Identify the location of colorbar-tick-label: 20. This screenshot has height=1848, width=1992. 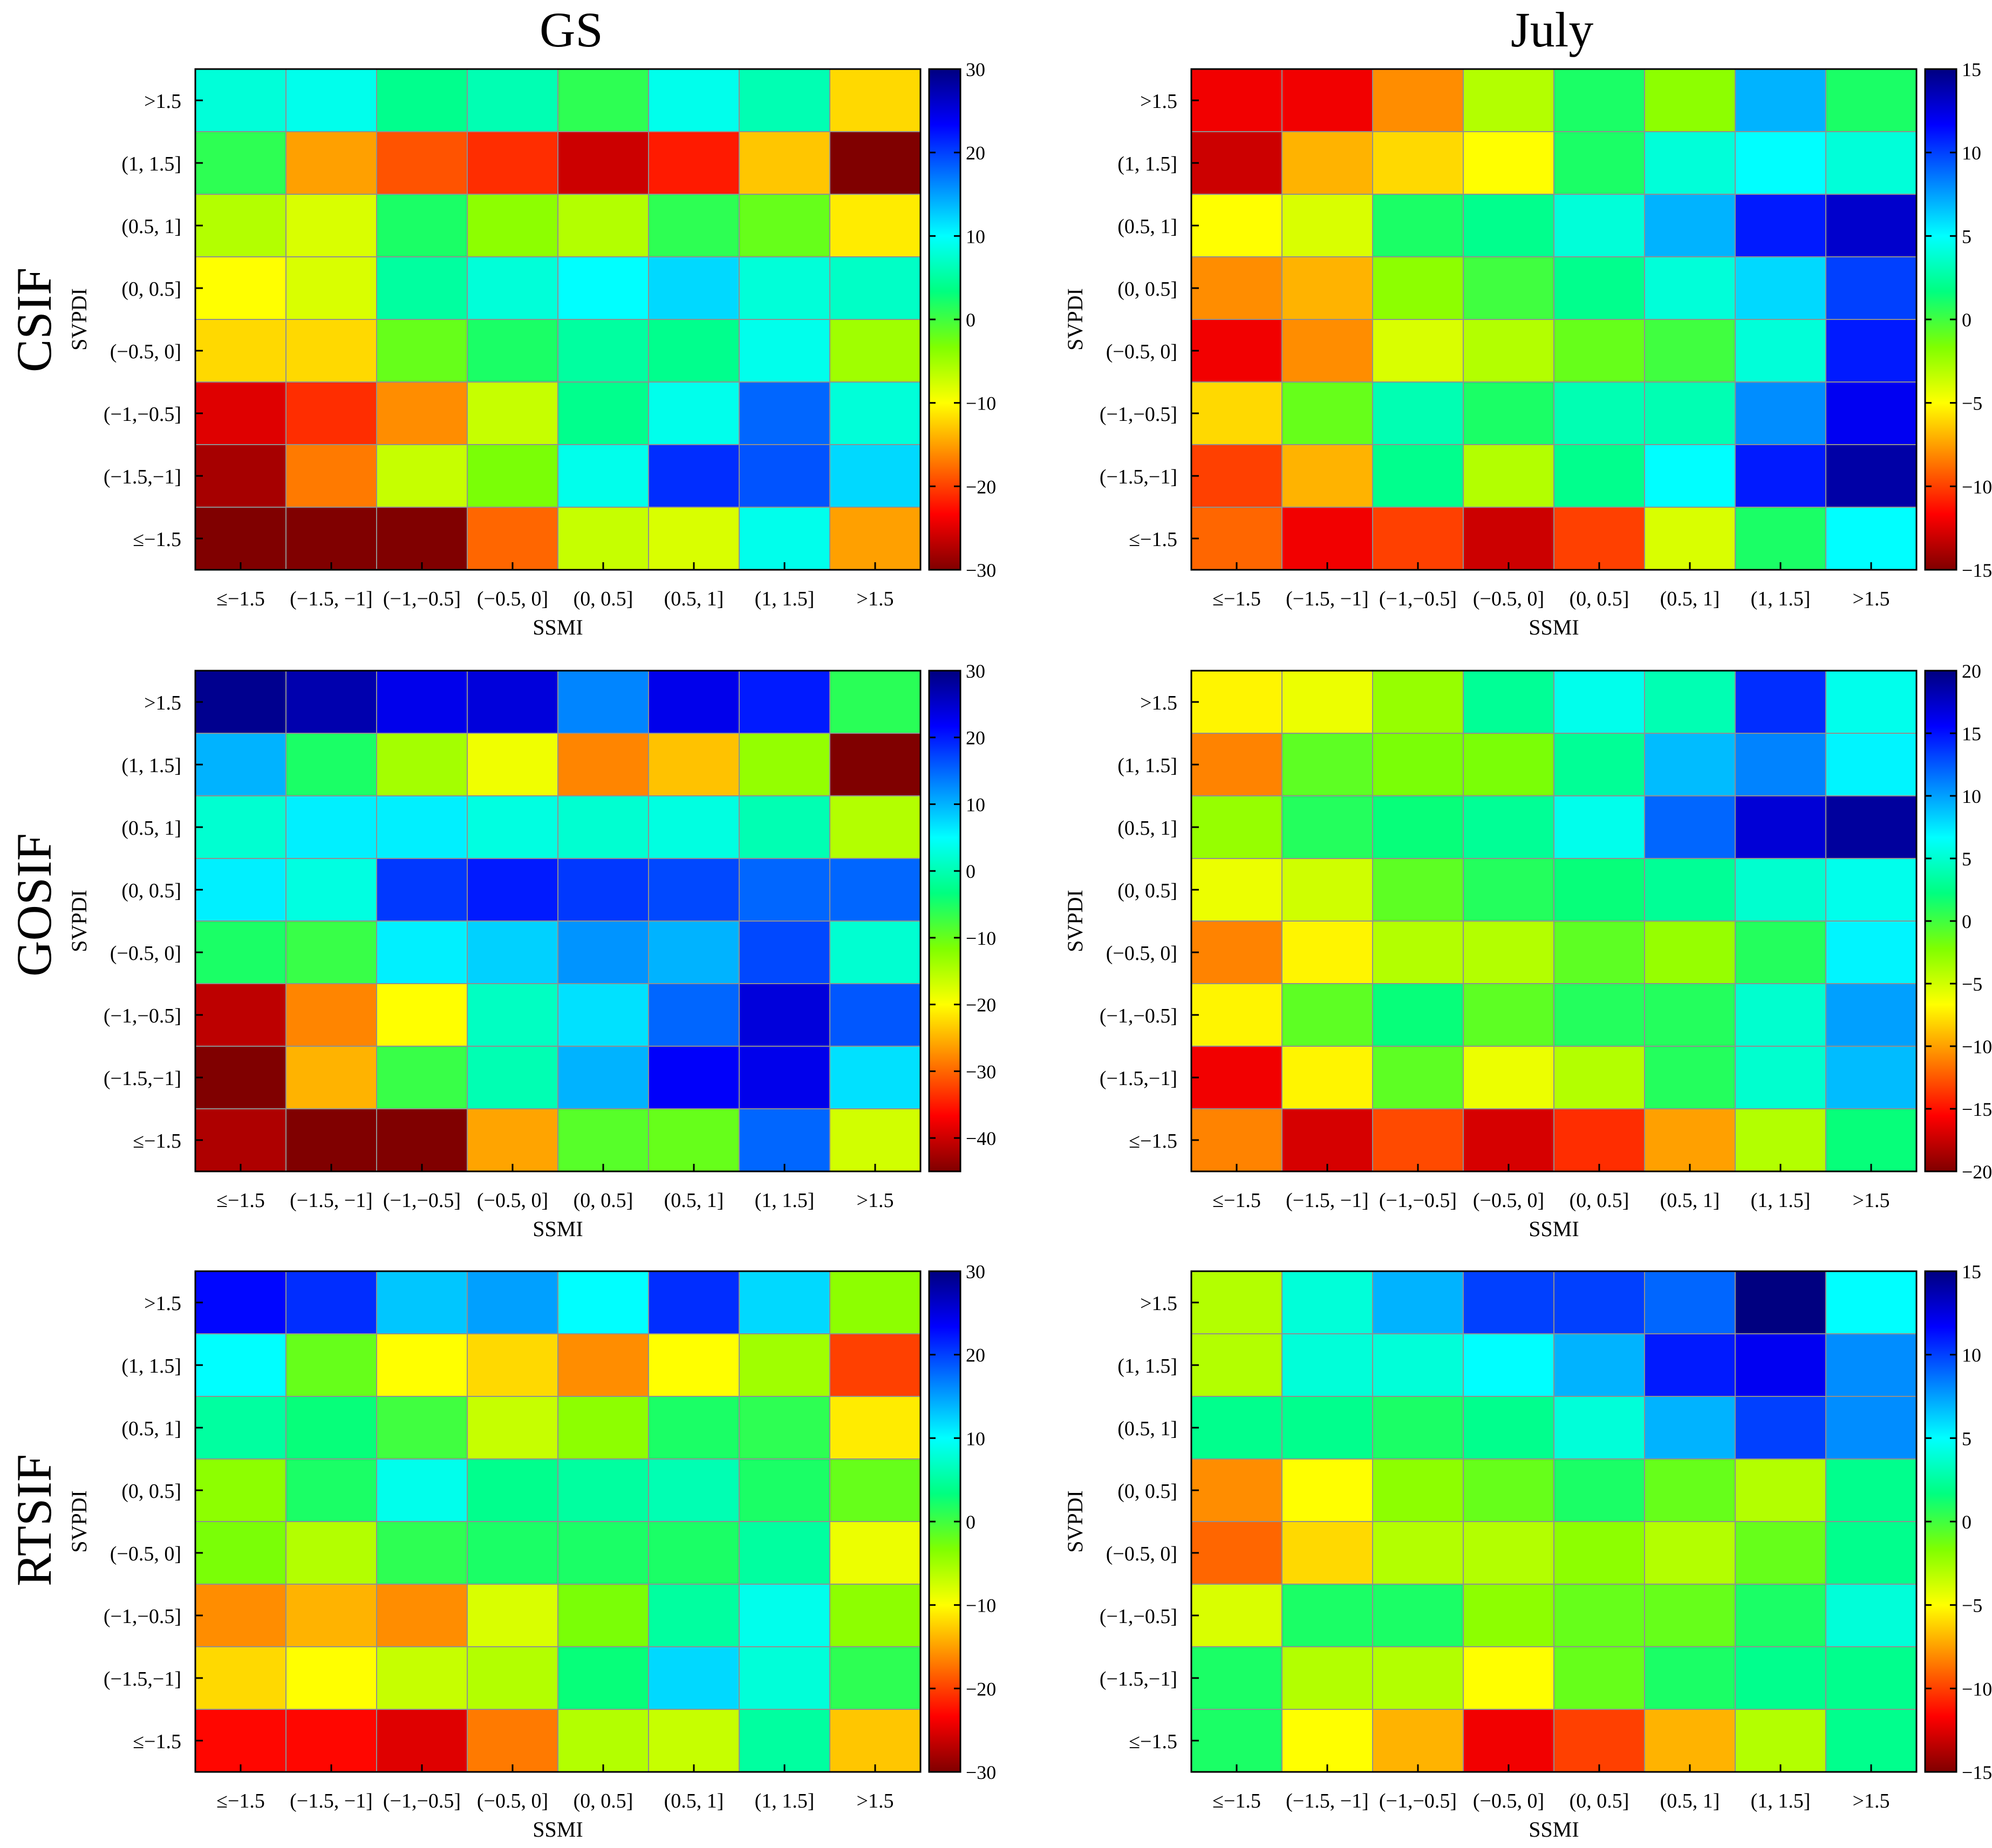
(975, 153).